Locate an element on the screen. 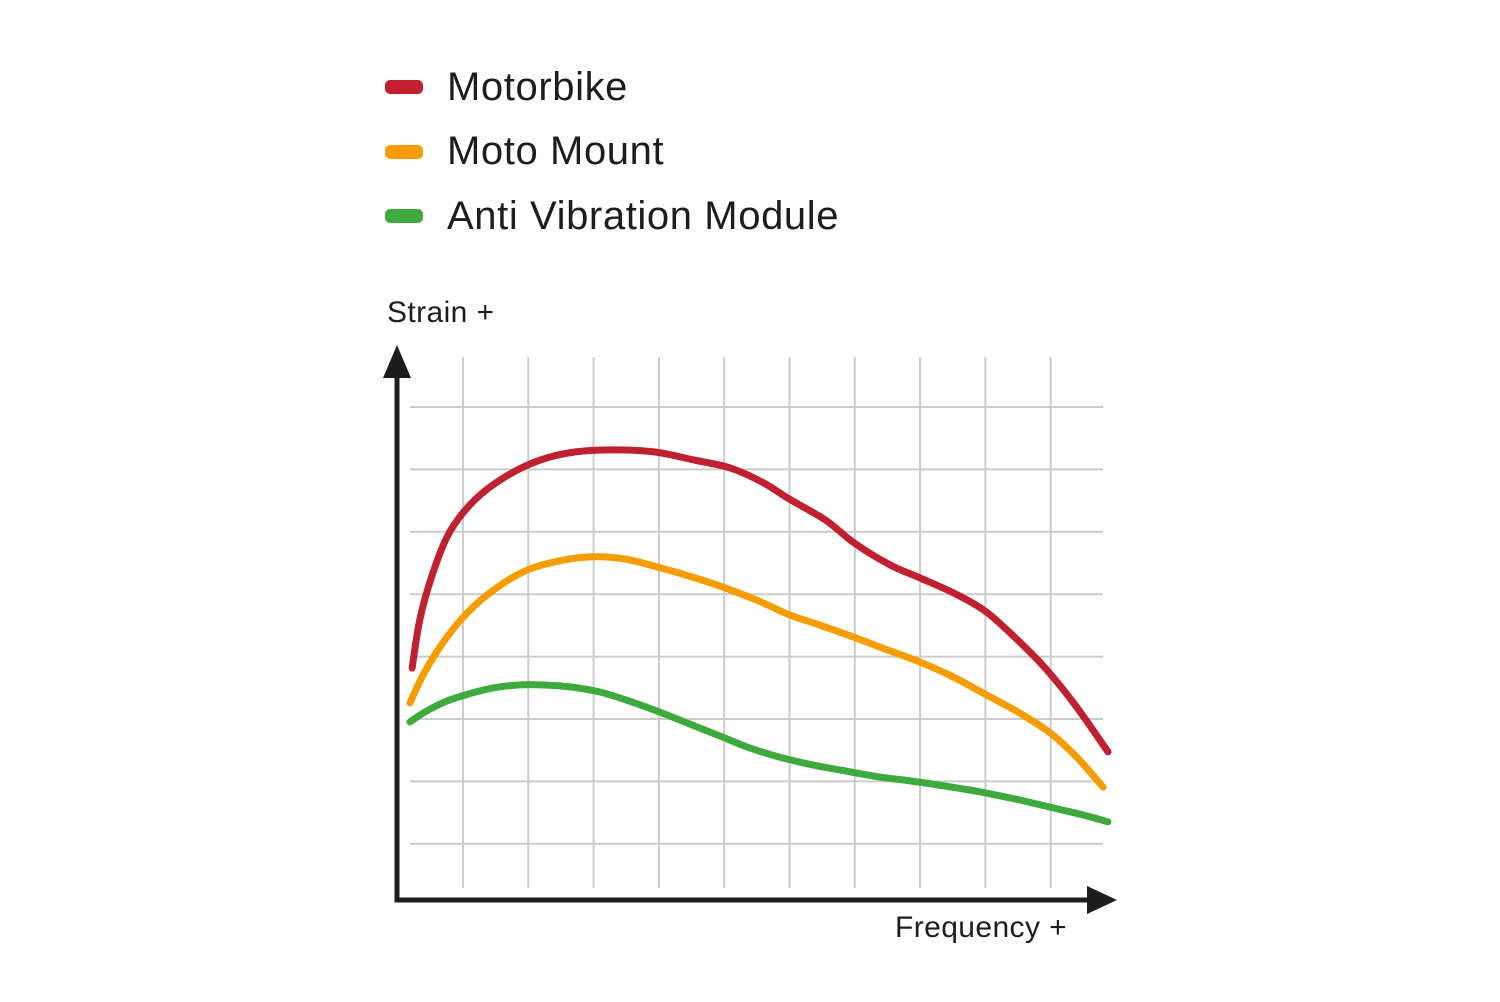 Image resolution: width=1500 pixels, height=1002 pixels. y-axis-label: Strain + is located at coordinates (441, 312).